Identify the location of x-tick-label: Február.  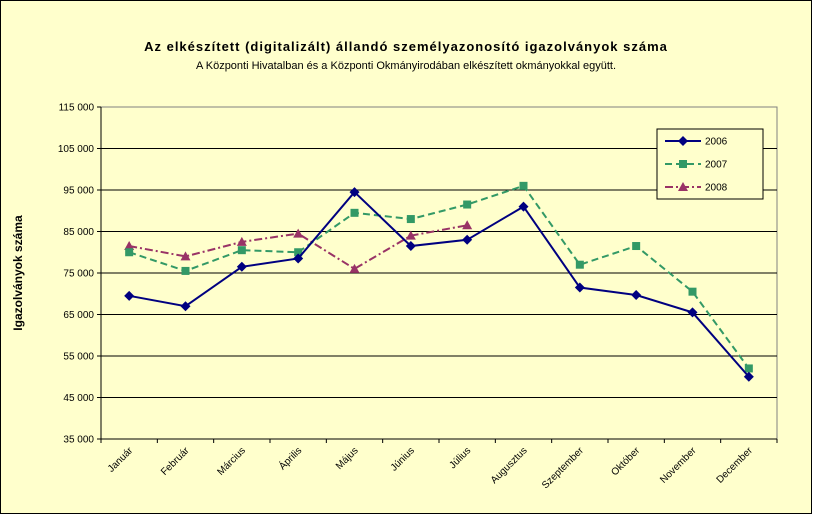
(175, 461).